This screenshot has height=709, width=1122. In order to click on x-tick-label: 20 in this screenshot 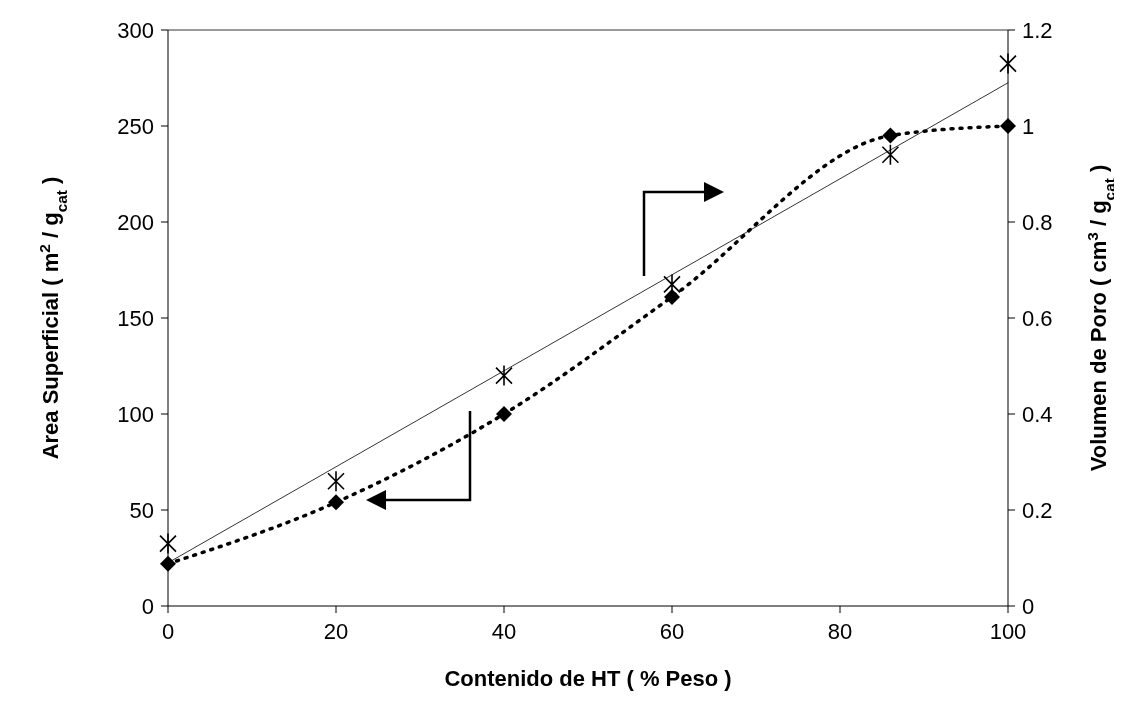, I will do `click(336, 631)`.